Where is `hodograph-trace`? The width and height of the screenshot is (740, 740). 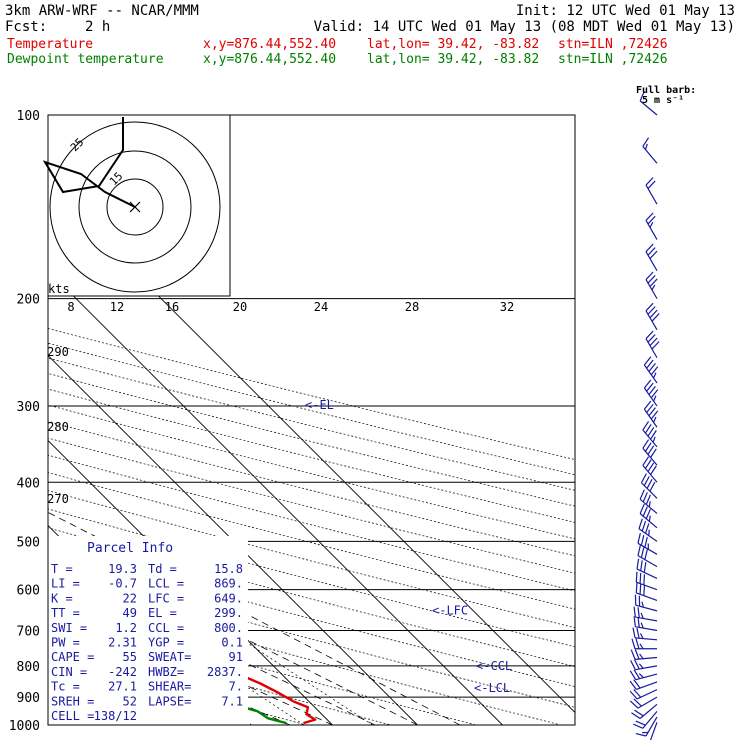 hodograph-trace is located at coordinates (89, 162).